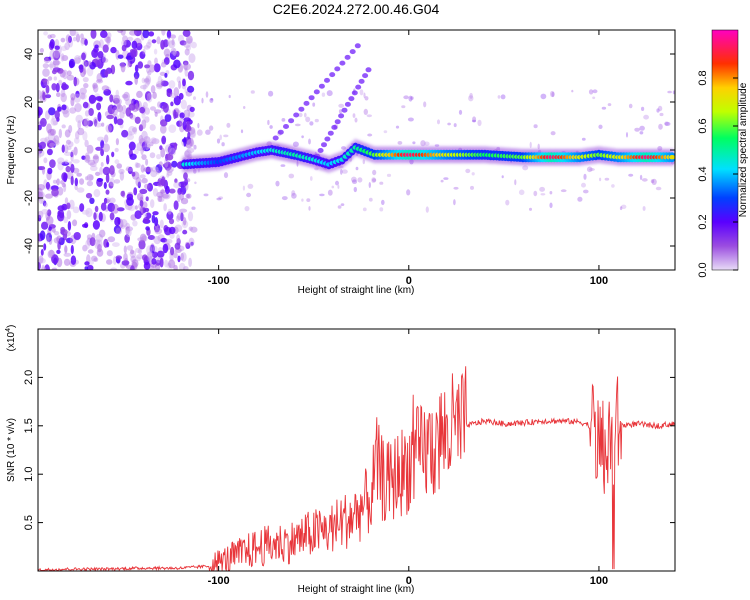 This screenshot has height=600, width=750. What do you see at coordinates (409, 281) in the screenshot?
I see `x-tick-label: 0` at bounding box center [409, 281].